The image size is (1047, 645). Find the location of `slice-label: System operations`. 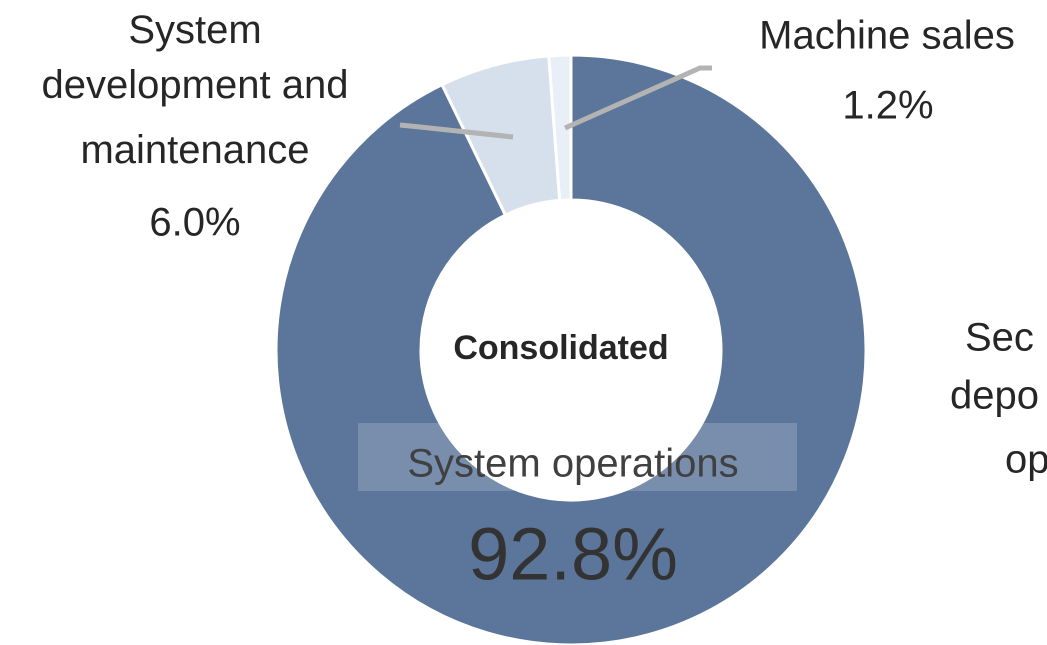

slice-label: System operations is located at coordinates (572, 464).